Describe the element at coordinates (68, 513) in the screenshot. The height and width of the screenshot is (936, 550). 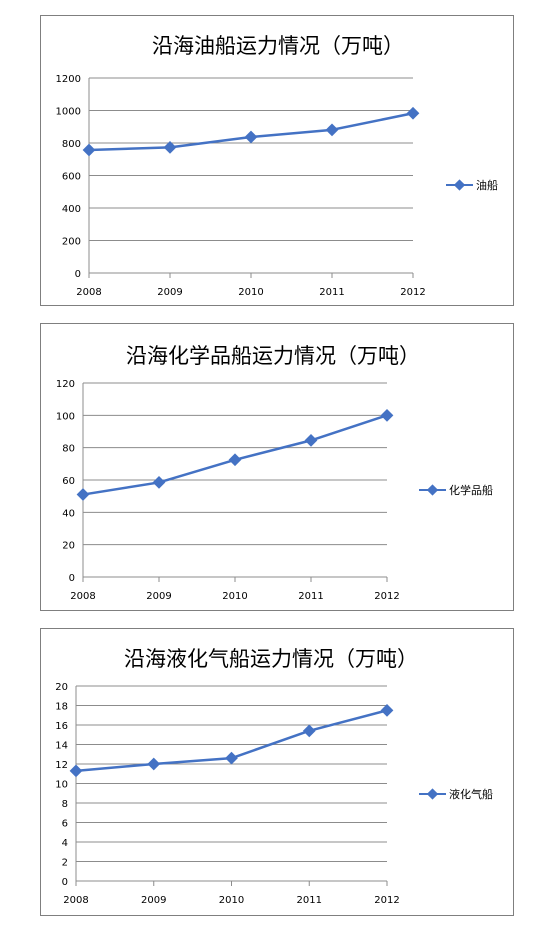
I see `y-tick-label: 40` at that location.